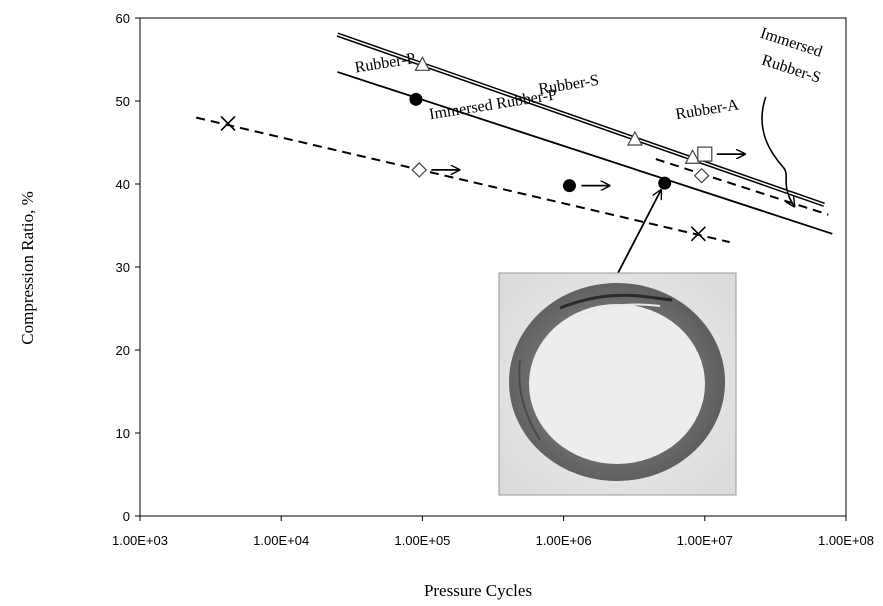 Image resolution: width=883 pixels, height=606 pixels. What do you see at coordinates (123, 101) in the screenshot?
I see `y-tick-label: 50` at bounding box center [123, 101].